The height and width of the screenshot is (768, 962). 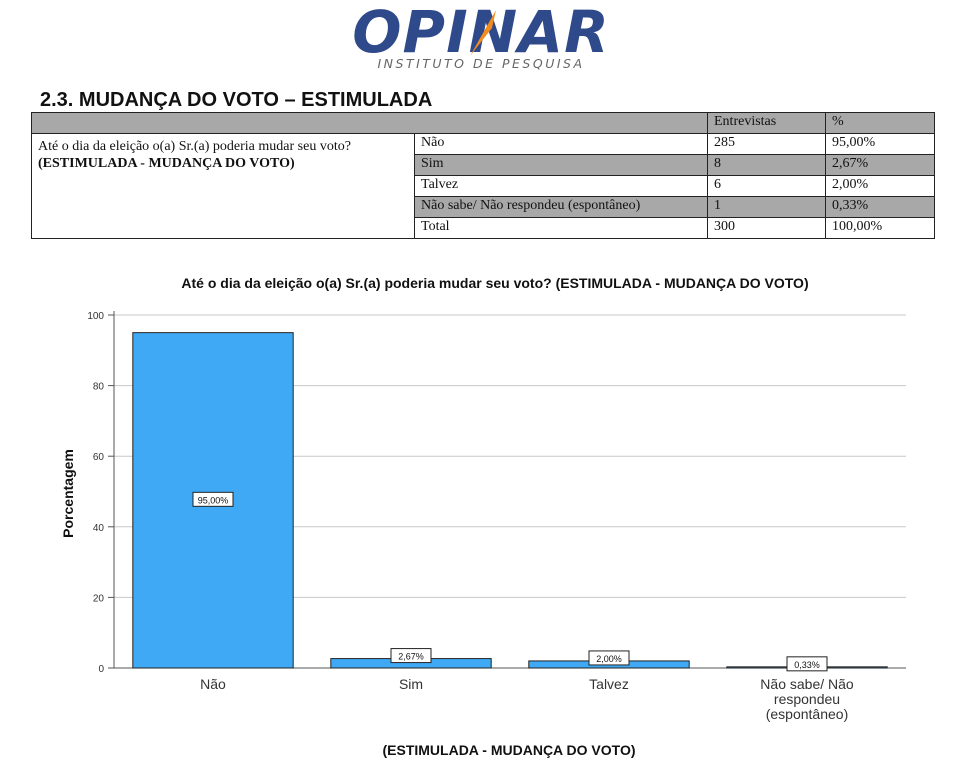 What do you see at coordinates (880, 144) in the screenshot?
I see `row-pct: 95,00%` at bounding box center [880, 144].